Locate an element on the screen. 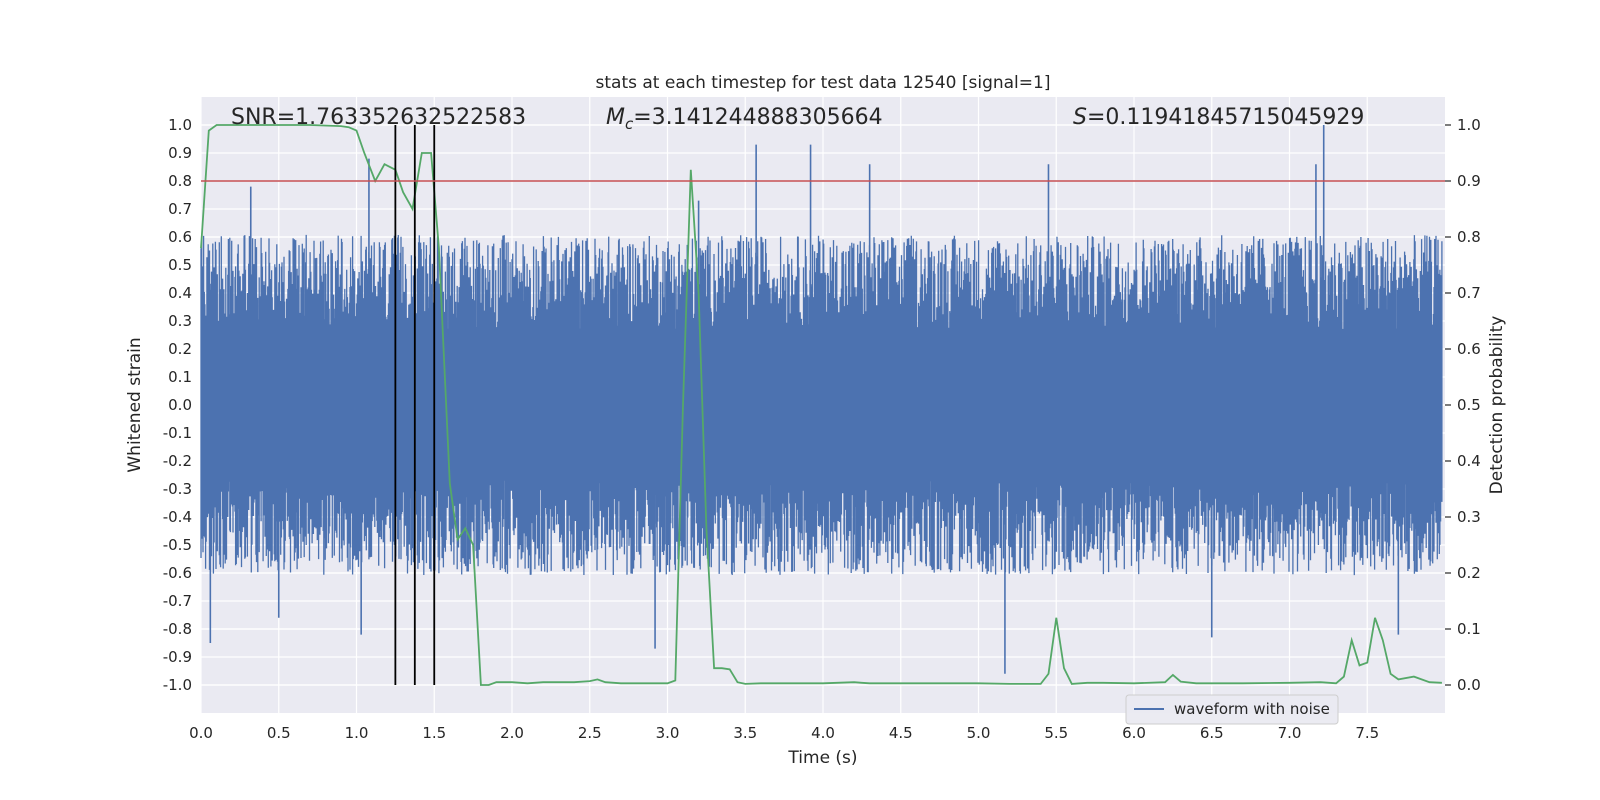  y-right-tick-label: 0.1 is located at coordinates (1469, 629).